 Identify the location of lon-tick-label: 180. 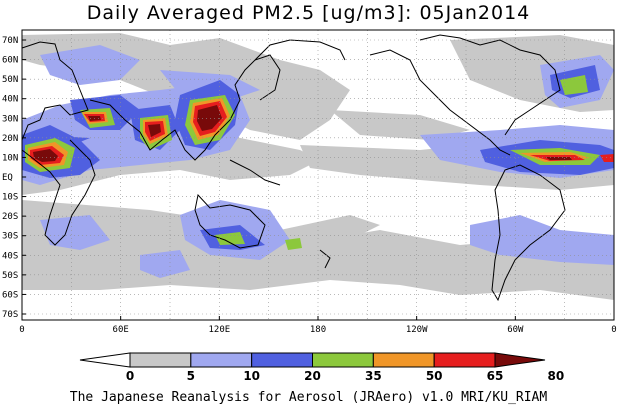
(318, 330).